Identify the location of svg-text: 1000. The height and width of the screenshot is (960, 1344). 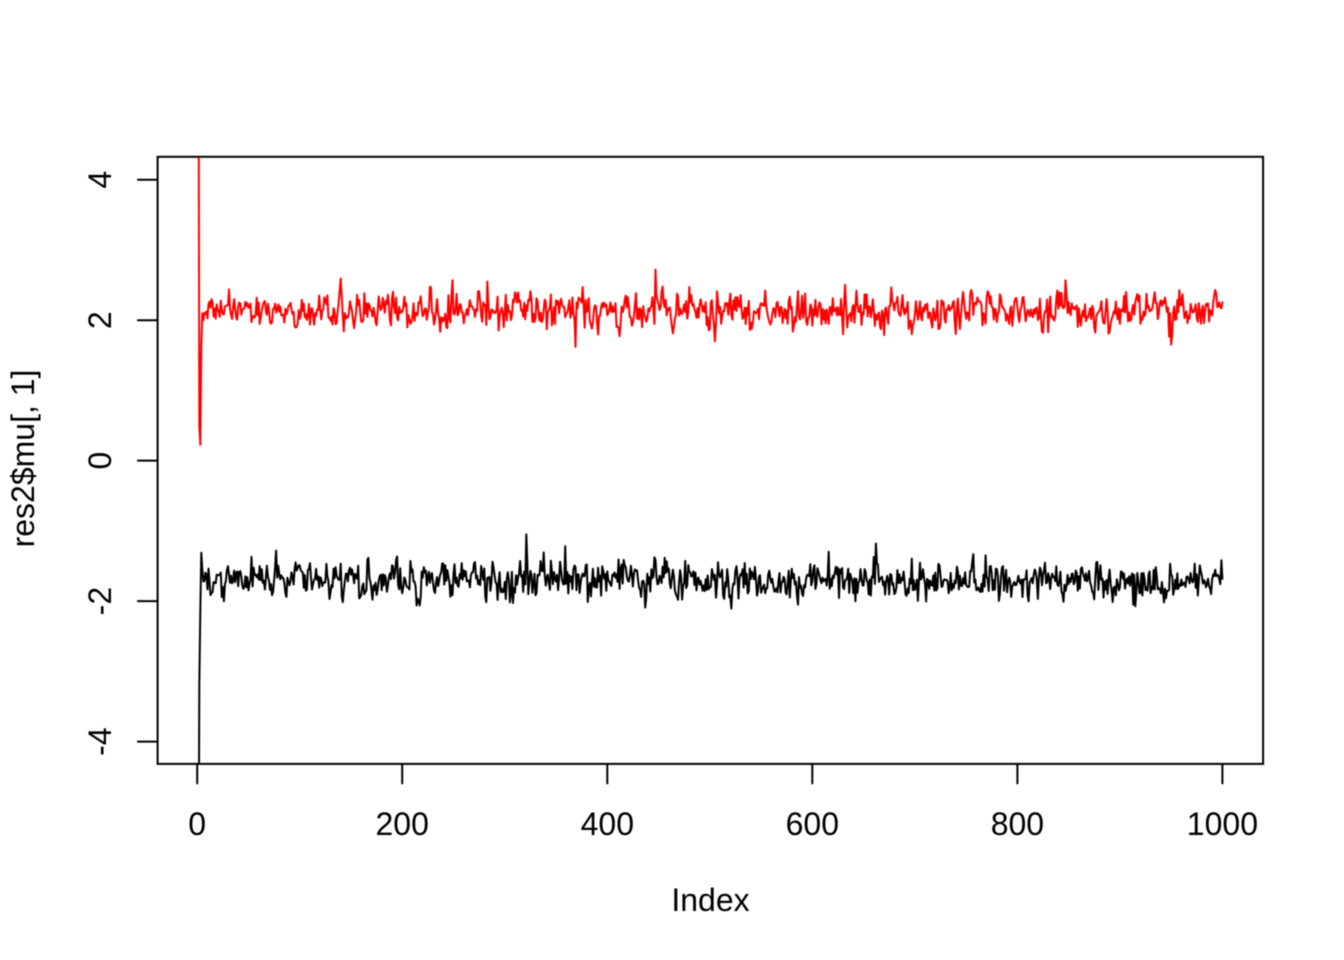
(1222, 824).